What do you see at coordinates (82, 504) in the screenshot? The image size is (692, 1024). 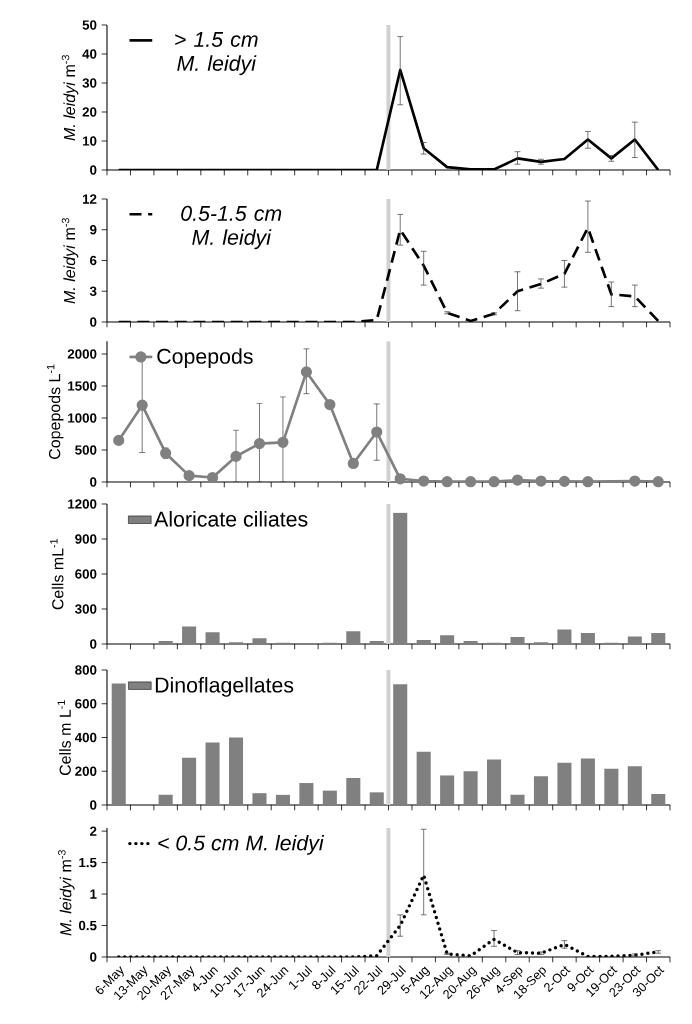 I see `y-tick-label: 1200` at bounding box center [82, 504].